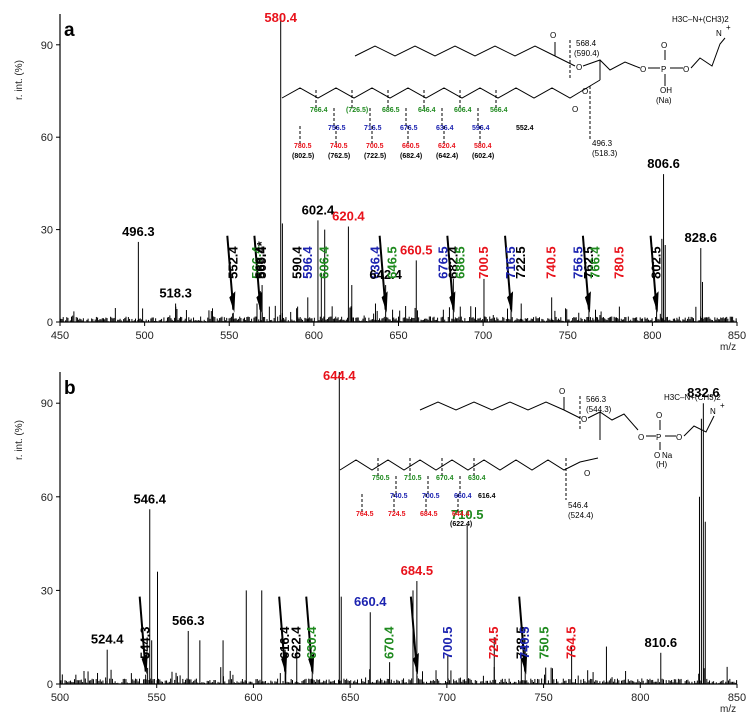 The height and width of the screenshot is (725, 746). Describe the element at coordinates (357, 110) in the screenshot. I see `fragment-label: (726.5)` at that location.